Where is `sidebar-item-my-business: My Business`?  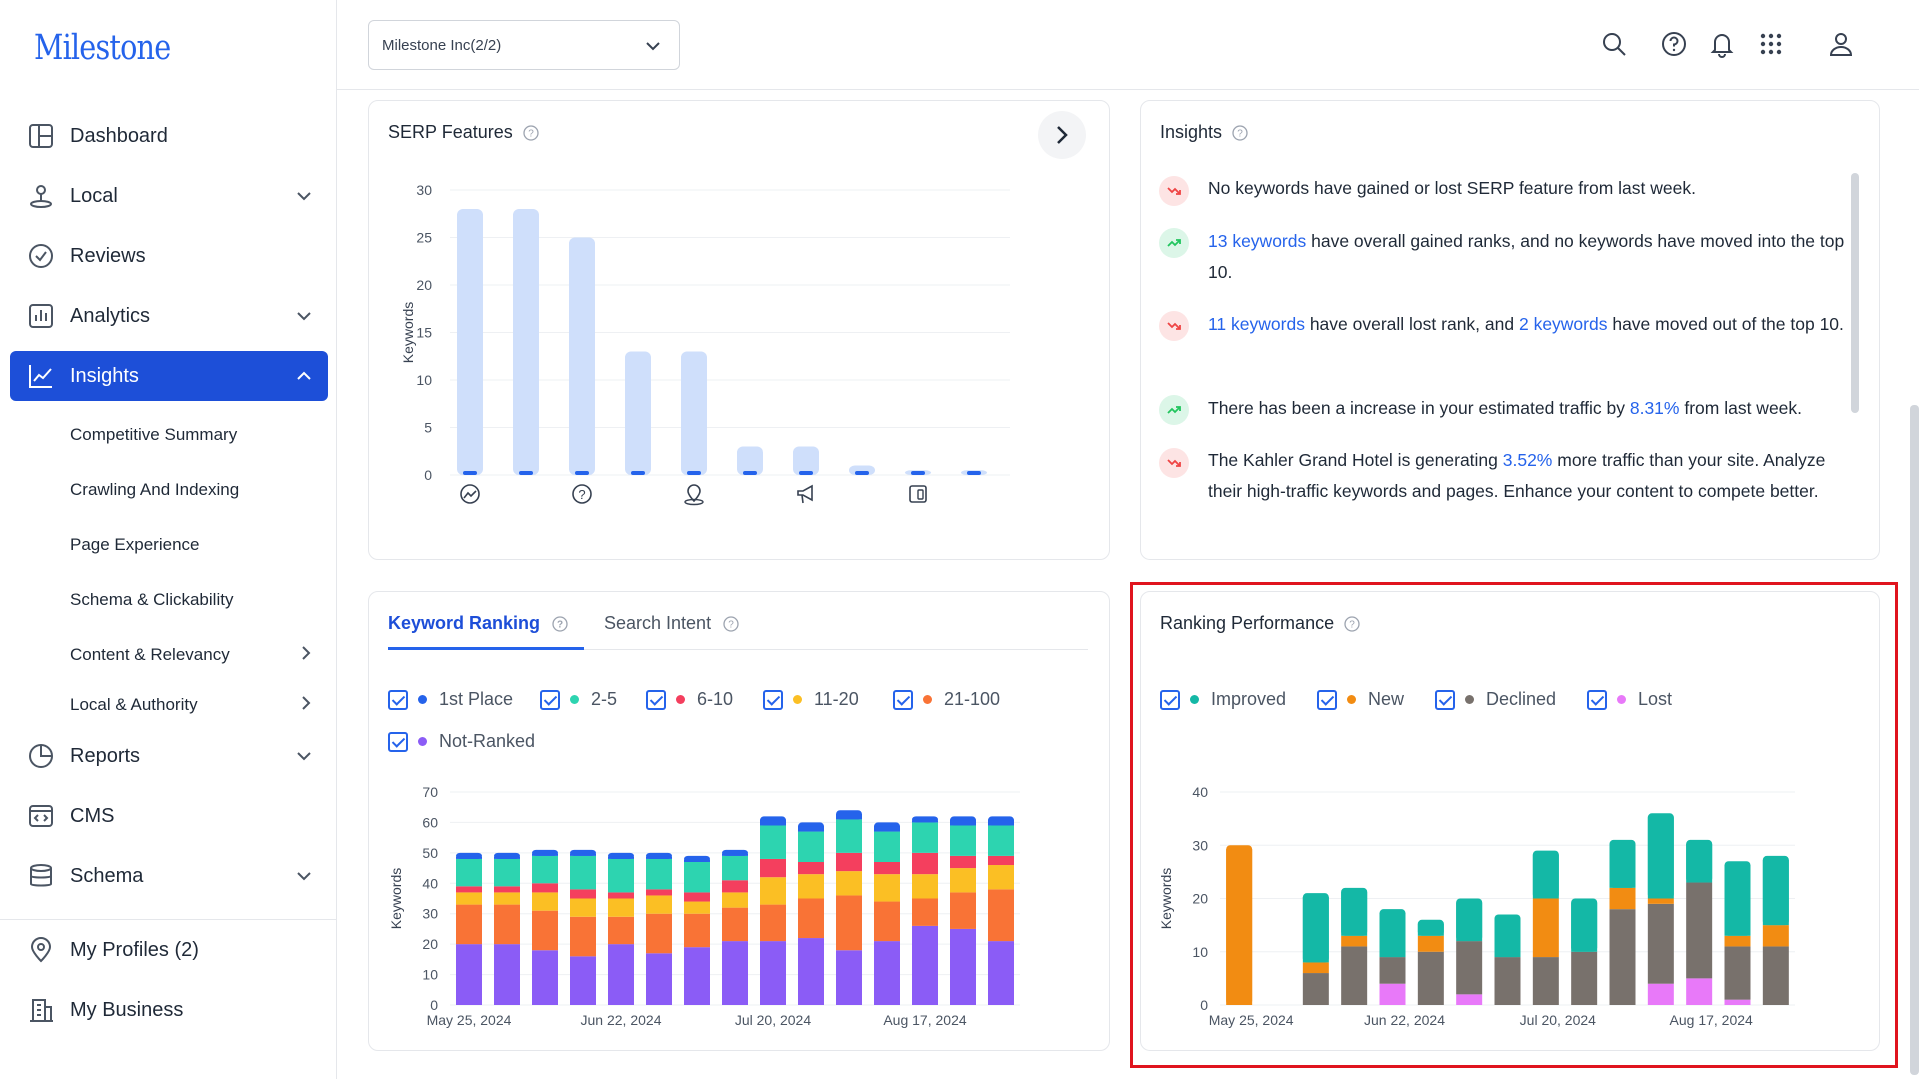 sidebar-item-my-business: My Business is located at coordinates (169, 1010).